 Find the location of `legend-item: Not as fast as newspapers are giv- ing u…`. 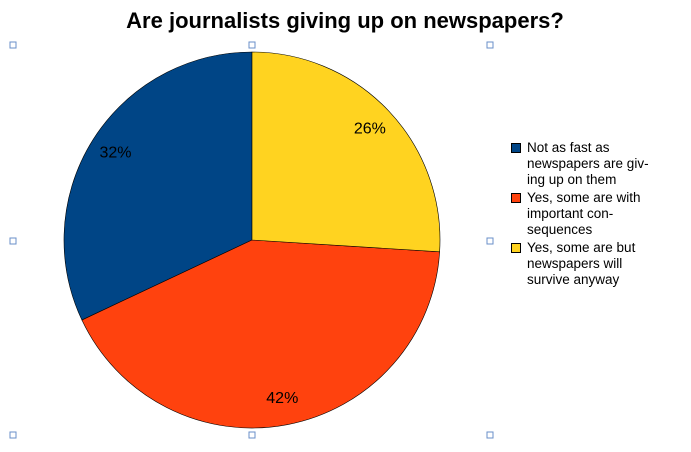

legend-item: Not as fast as newspapers are giv- ing u… is located at coordinates (598, 164).